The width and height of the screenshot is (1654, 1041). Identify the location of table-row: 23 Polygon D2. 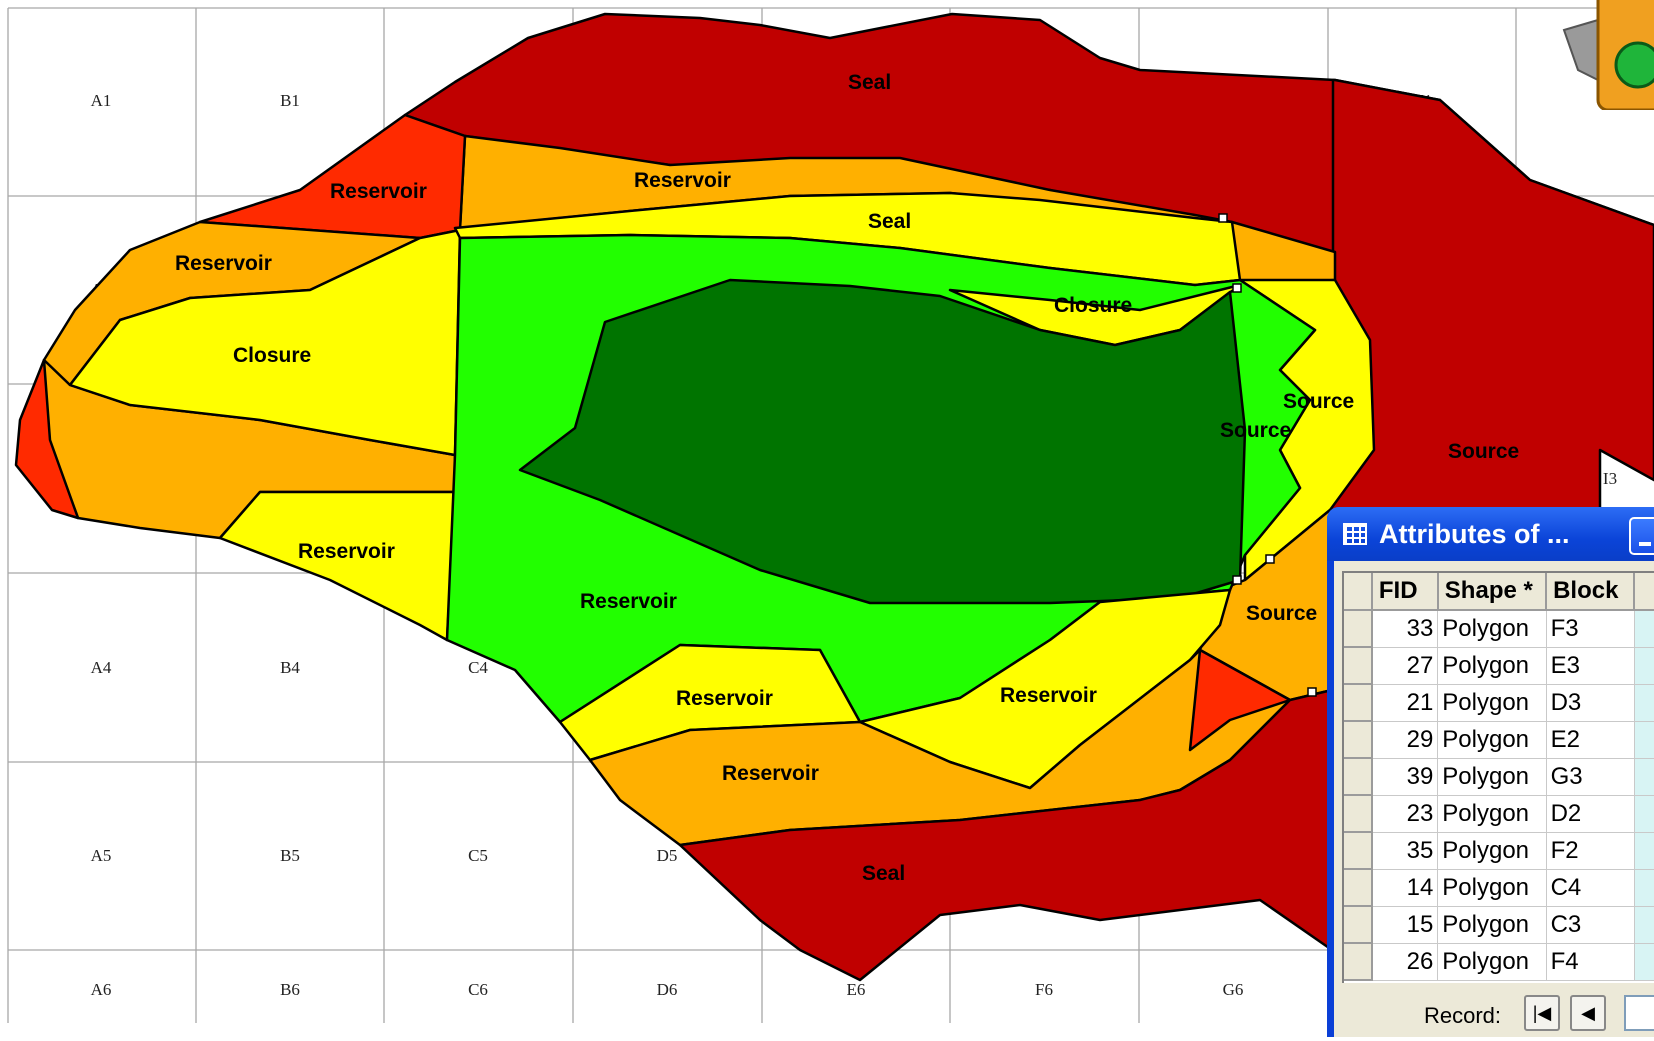
(1499, 814).